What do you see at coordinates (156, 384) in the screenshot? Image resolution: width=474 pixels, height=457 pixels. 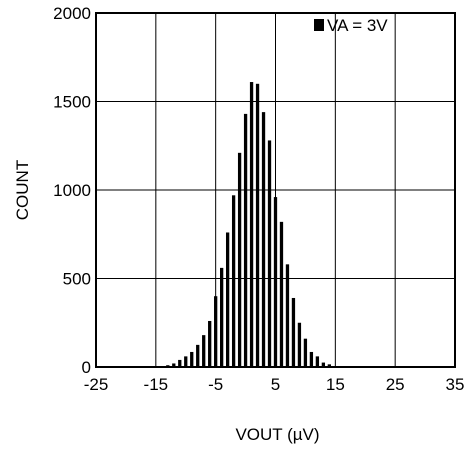 I see `x-tick-label: -15` at bounding box center [156, 384].